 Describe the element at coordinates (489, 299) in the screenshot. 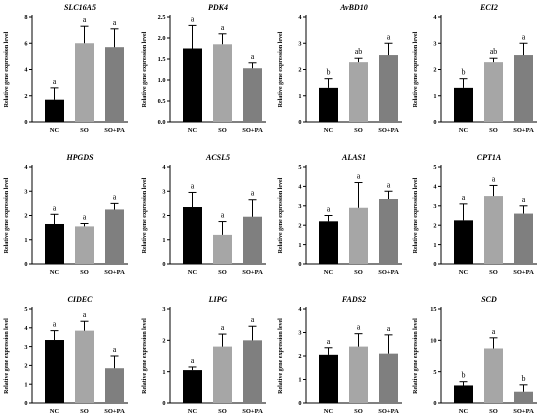

I see `chart-title: SCD` at that location.